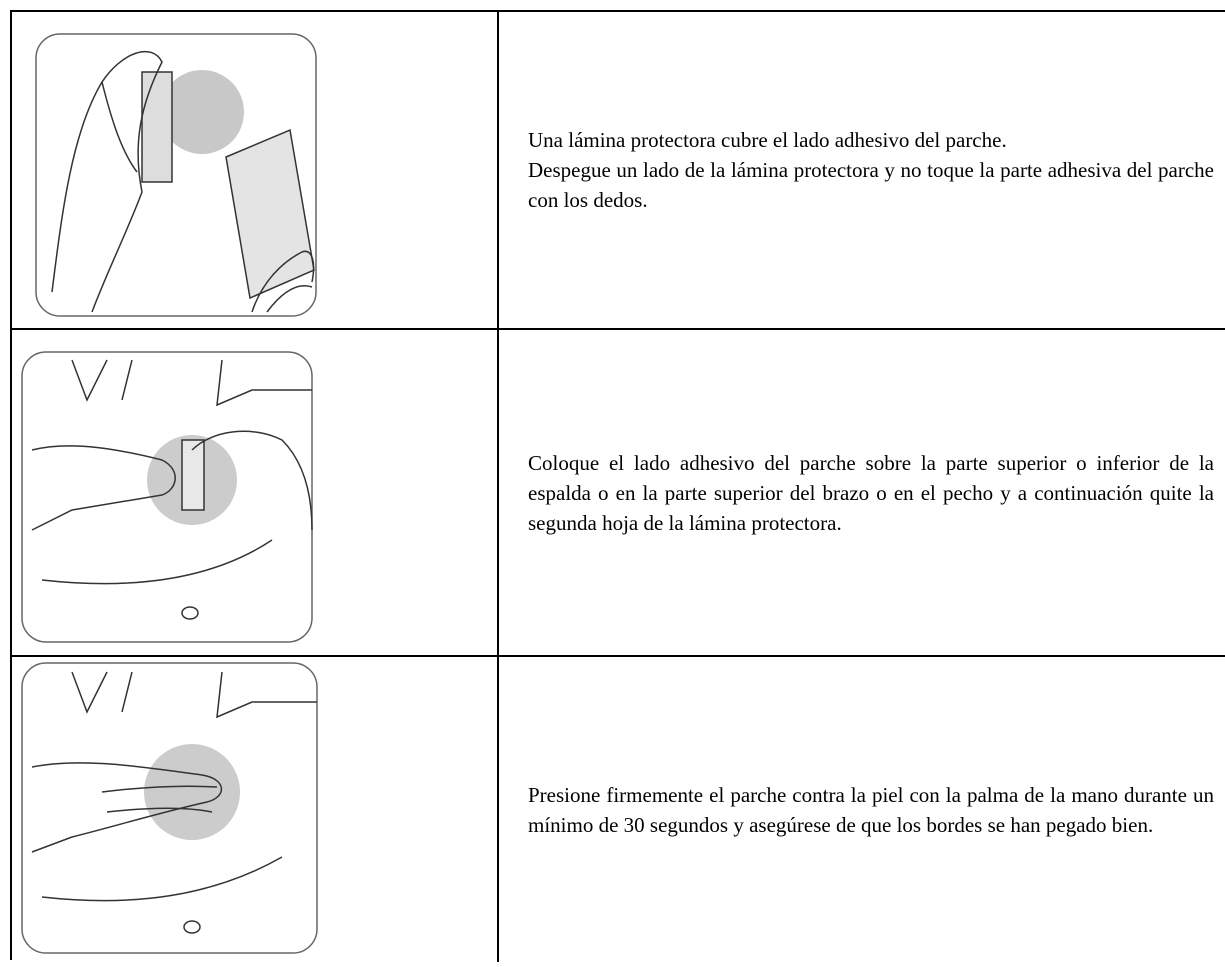  What do you see at coordinates (167, 497) in the screenshot?
I see `illustration-apply` at bounding box center [167, 497].